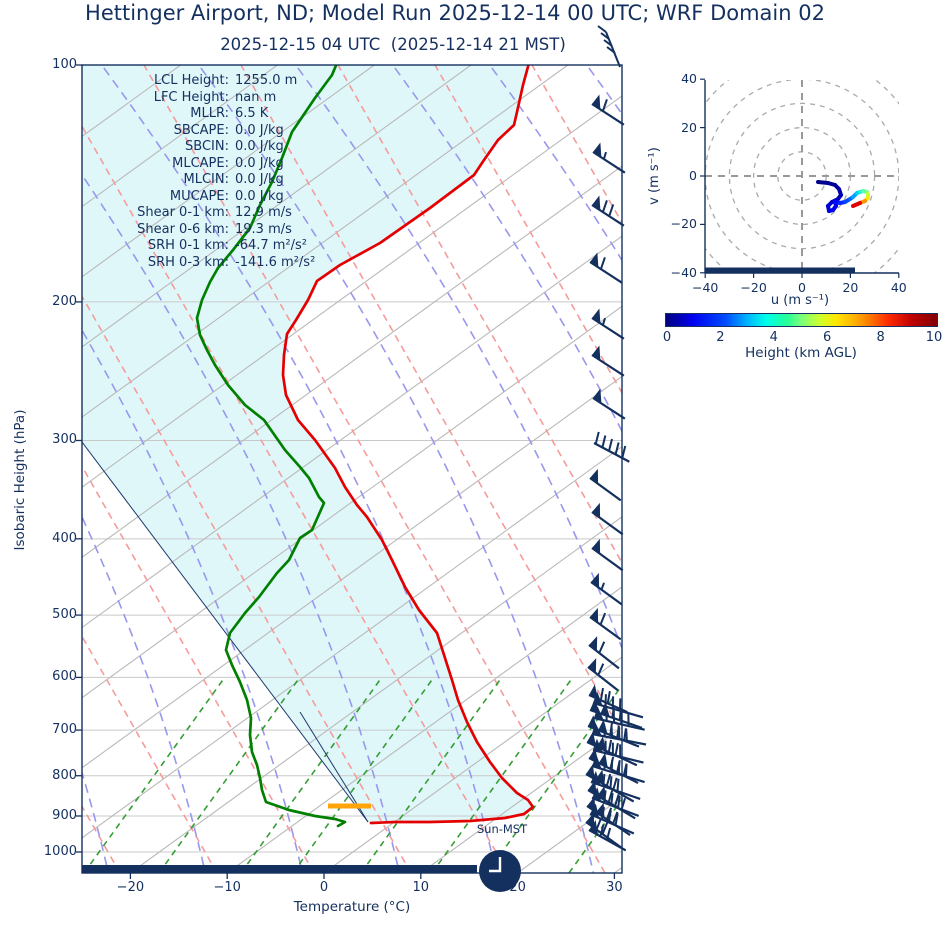 This screenshot has width=945, height=936. I want to click on stat-label: Shear 0-1 km:, so click(183, 212).